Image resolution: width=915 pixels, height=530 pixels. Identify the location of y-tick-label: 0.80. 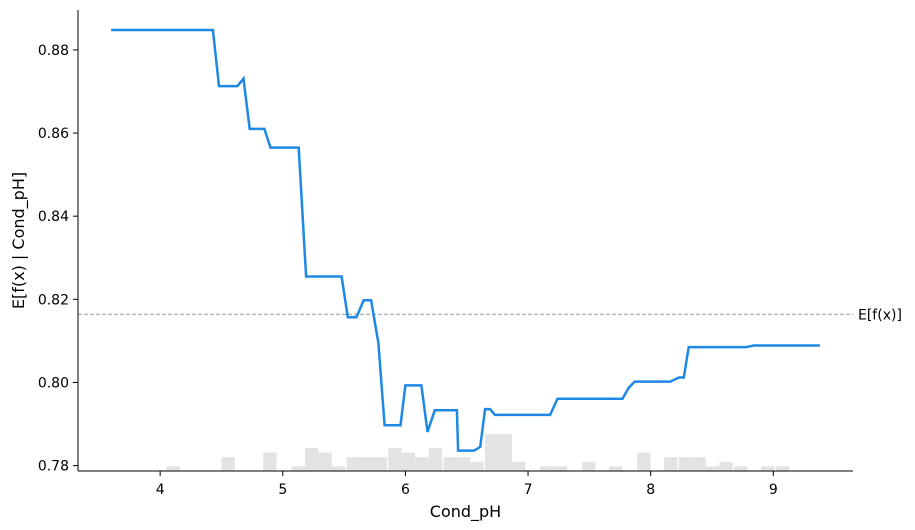
(53, 383).